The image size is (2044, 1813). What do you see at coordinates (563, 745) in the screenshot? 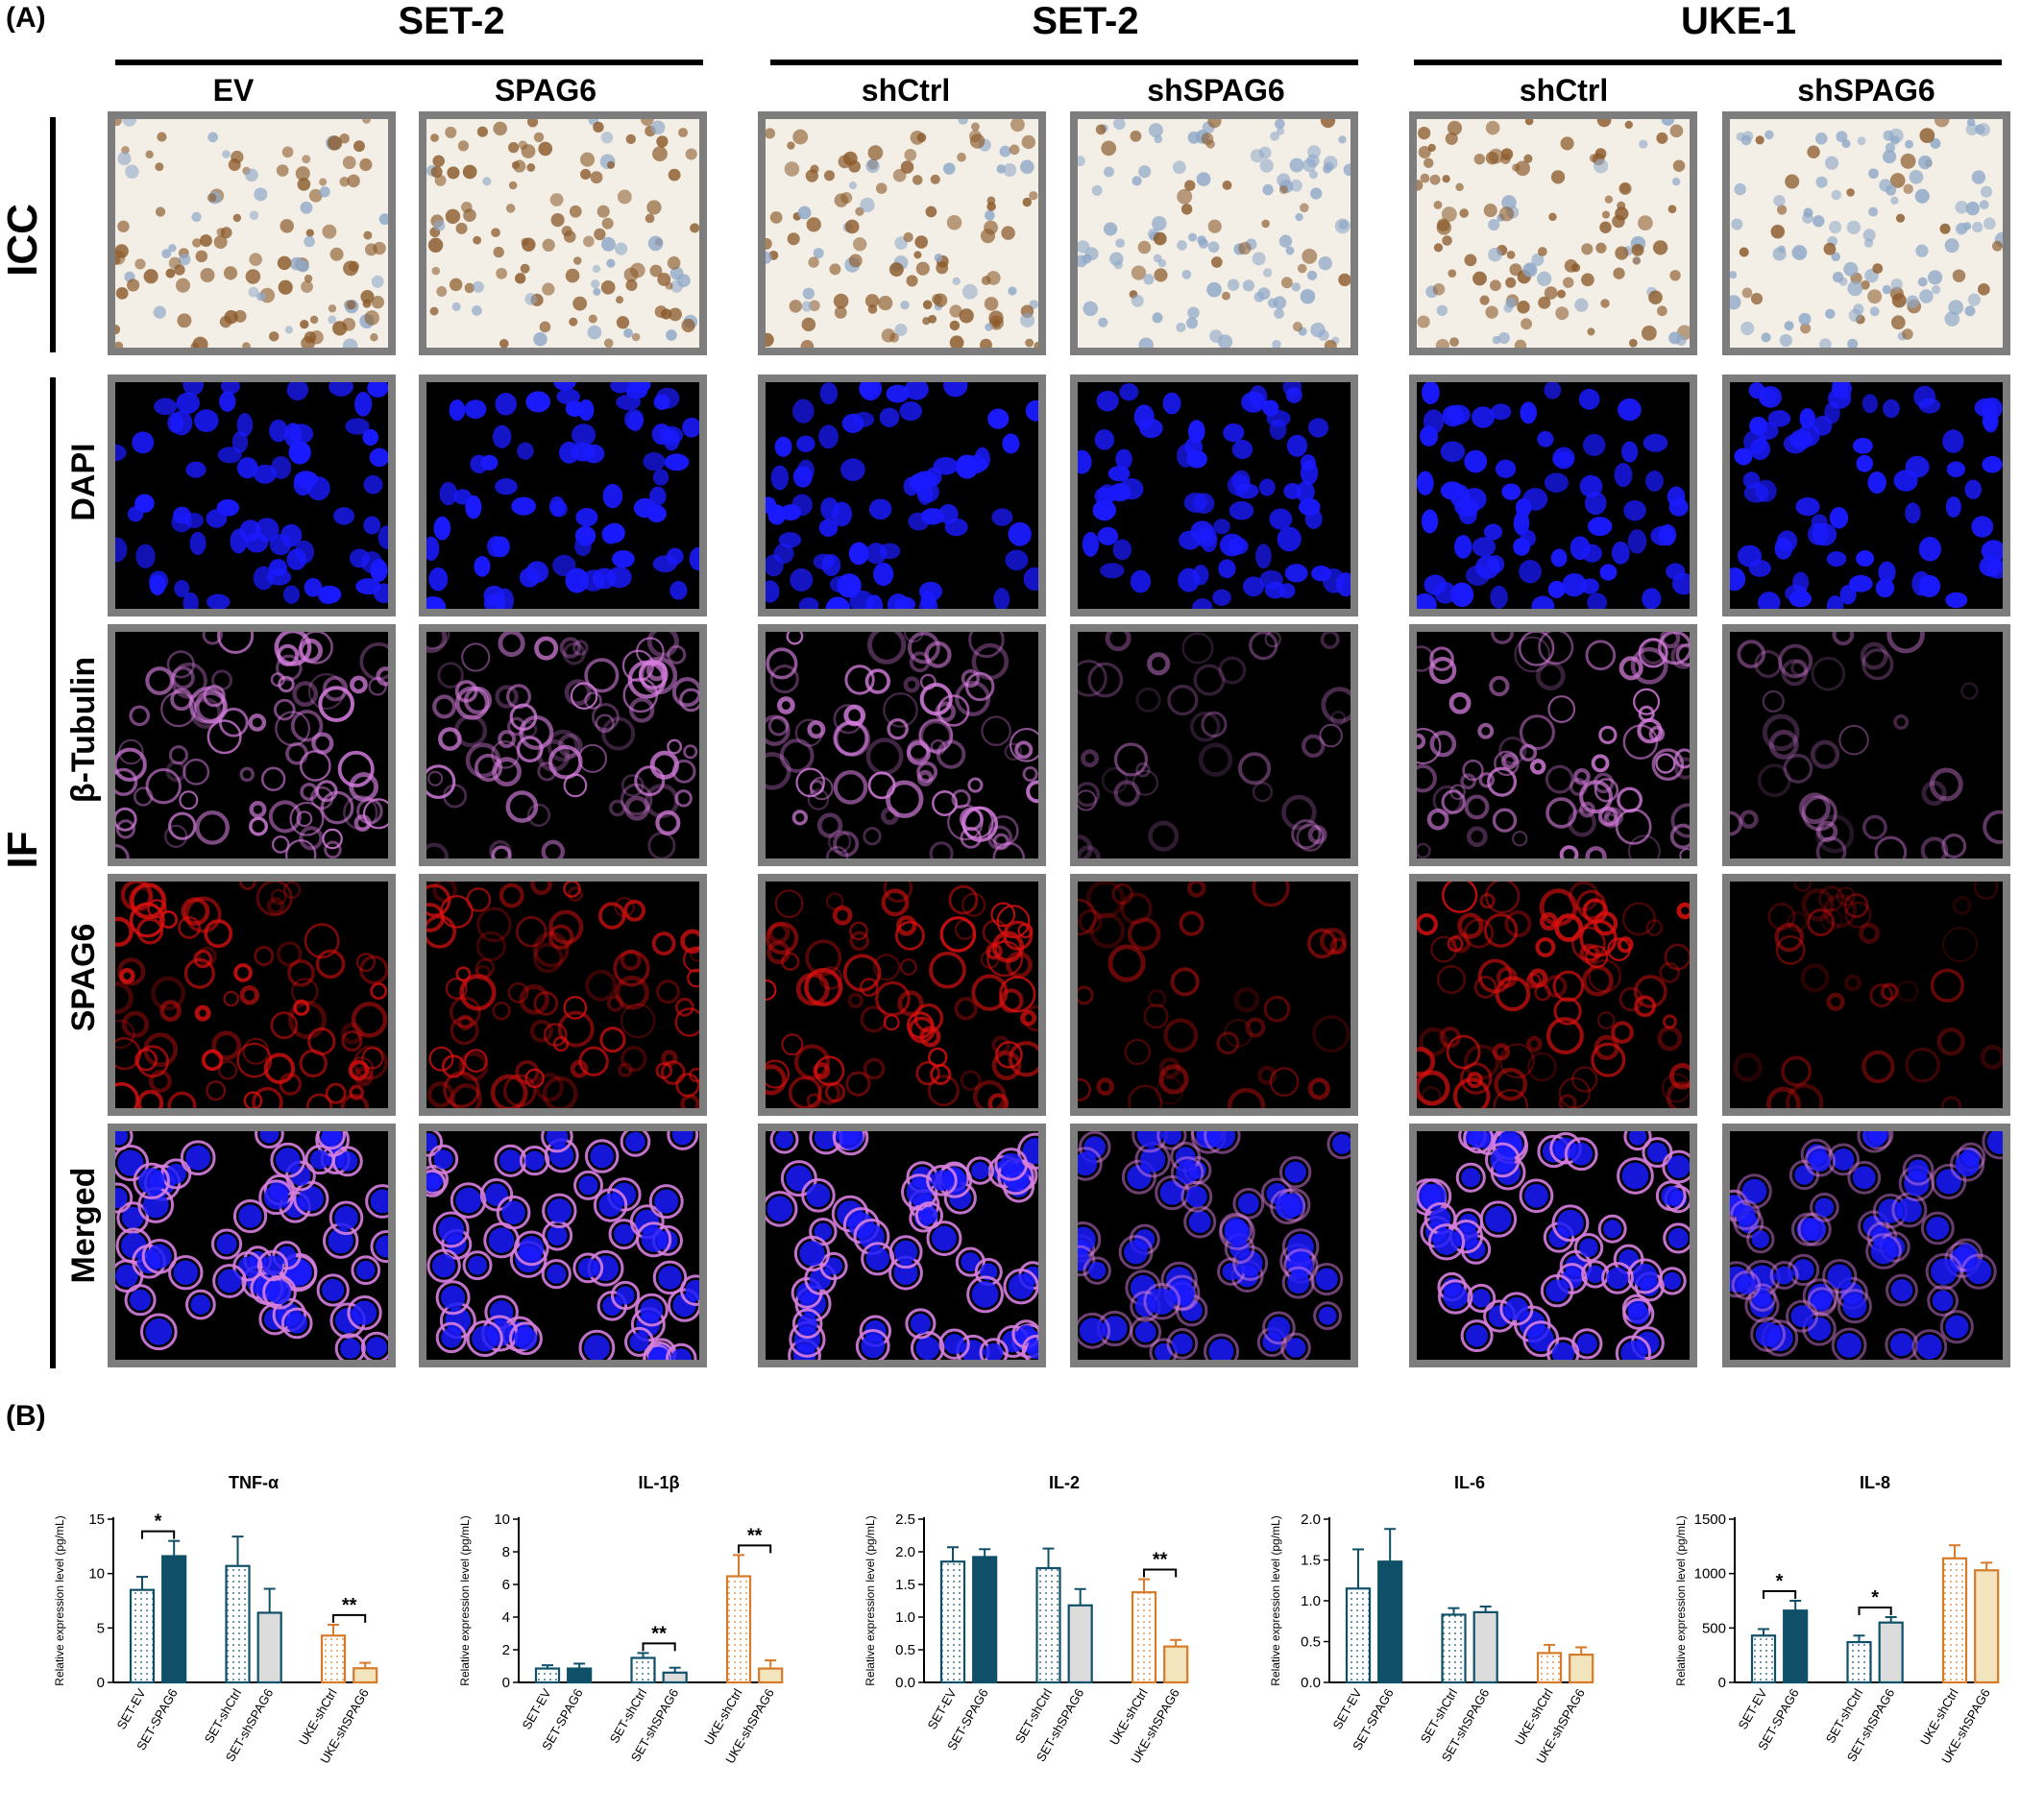
I see `micrograph-tubulin-set2-spag6` at bounding box center [563, 745].